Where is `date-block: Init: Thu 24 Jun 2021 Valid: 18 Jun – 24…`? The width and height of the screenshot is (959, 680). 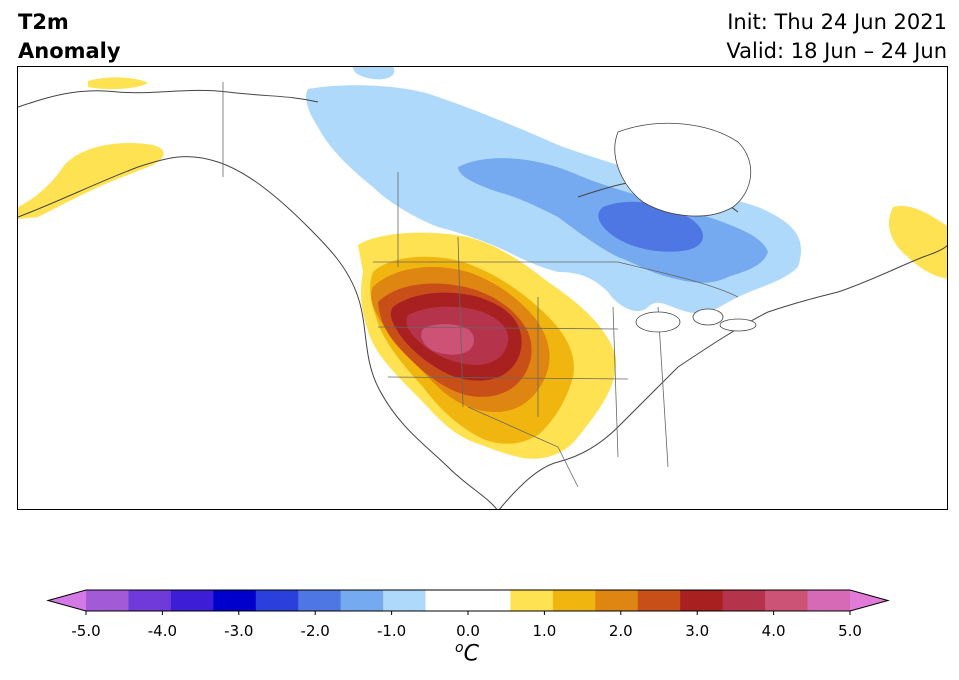
date-block: Init: Thu 24 Jun 2021 Valid: 18 Jun – 24… is located at coordinates (836, 37).